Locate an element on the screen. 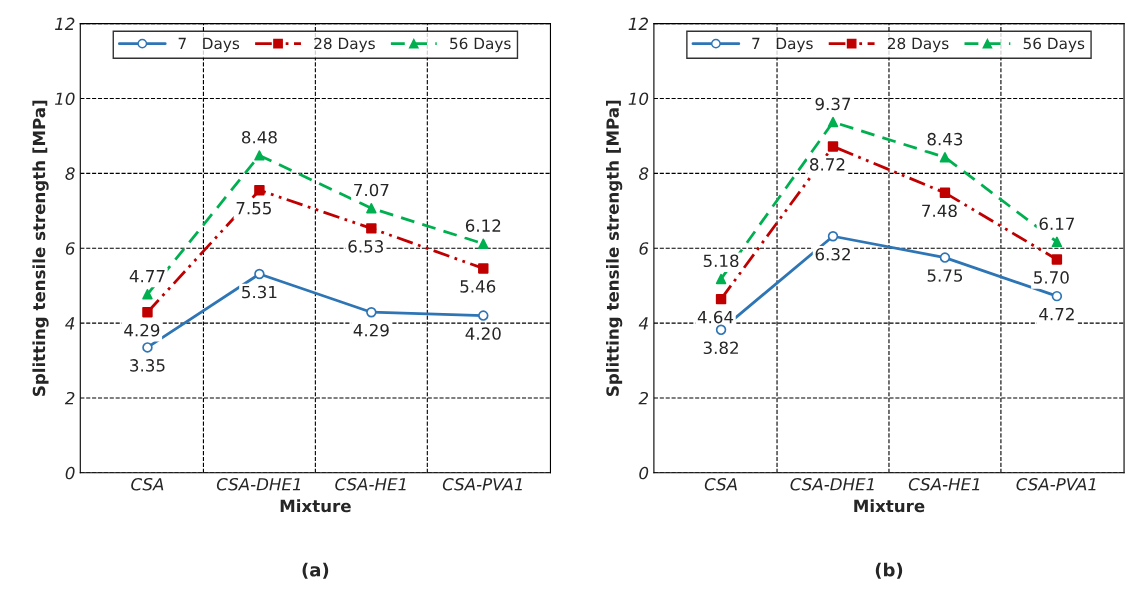 The height and width of the screenshot is (591, 1147). data-label: 4.20 is located at coordinates (483, 333).